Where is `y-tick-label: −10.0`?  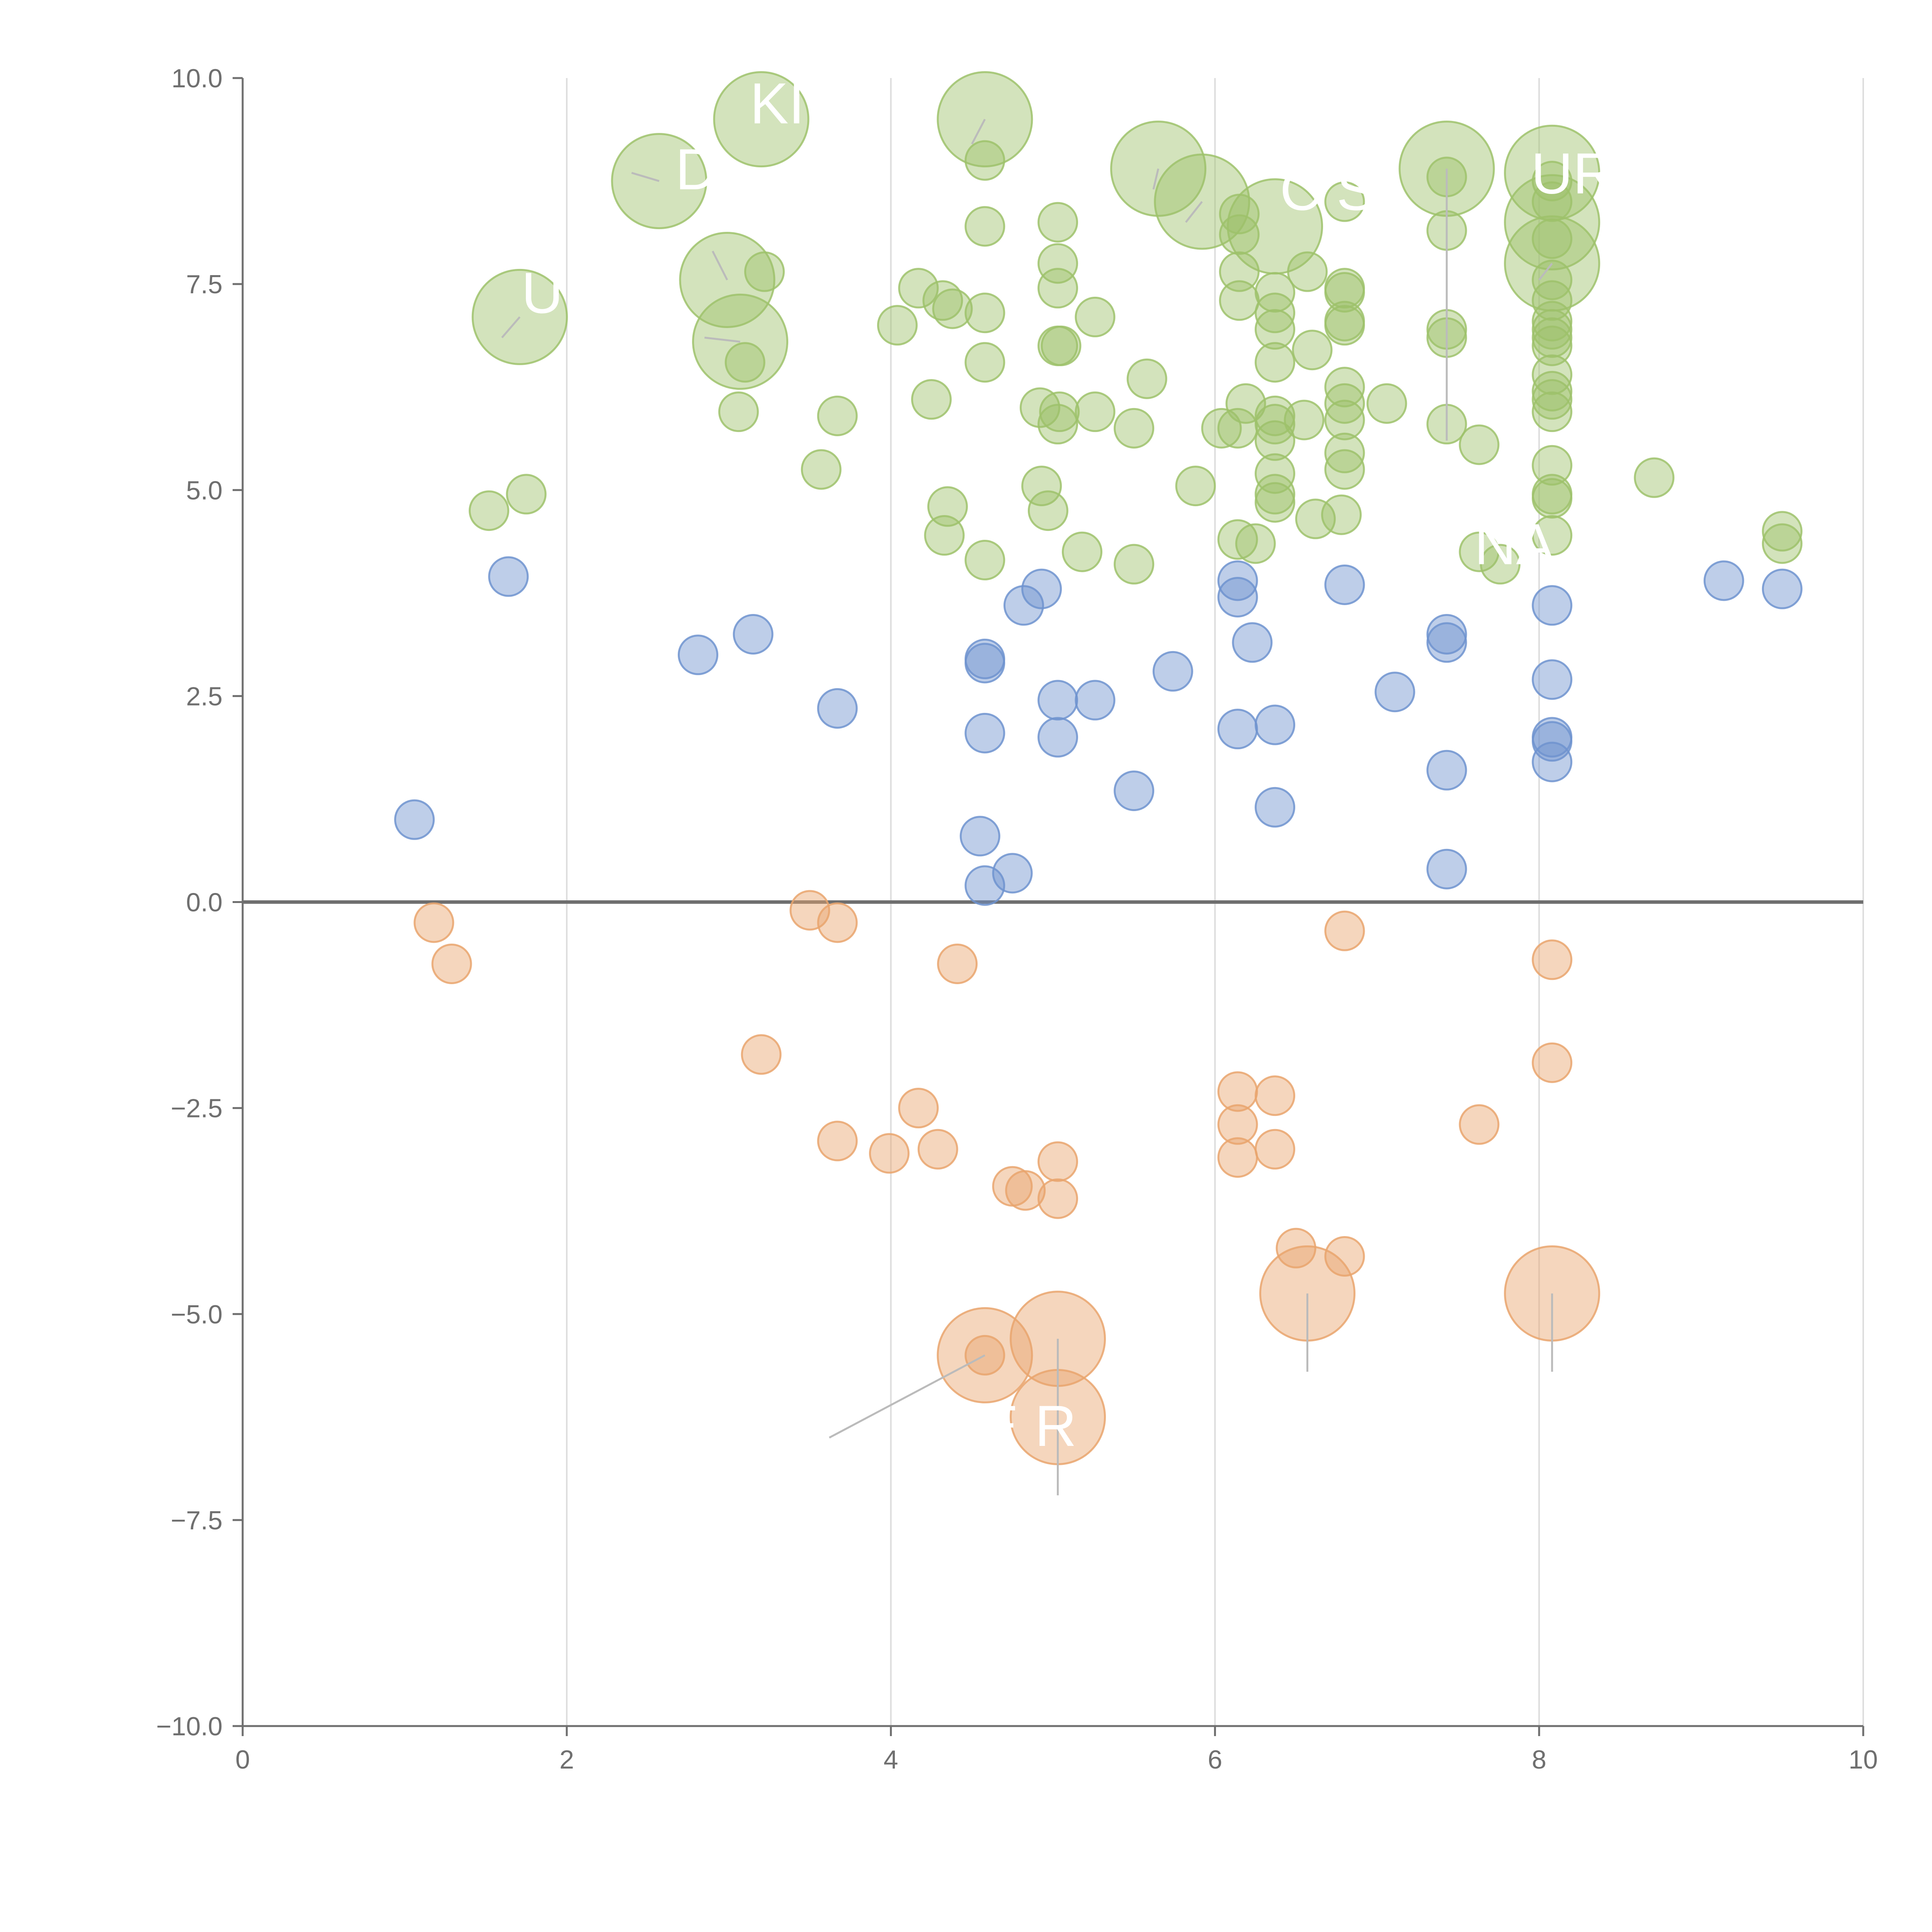
y-tick-label: −10.0 is located at coordinates (190, 1727).